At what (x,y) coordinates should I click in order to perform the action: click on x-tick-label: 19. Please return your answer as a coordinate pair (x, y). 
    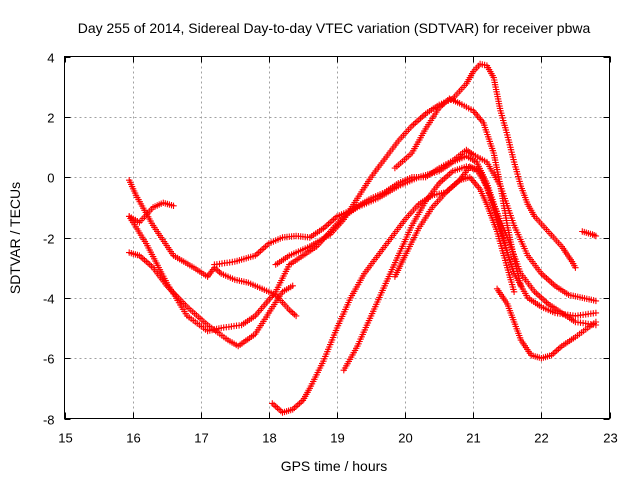
    Looking at the image, I should click on (337, 438).